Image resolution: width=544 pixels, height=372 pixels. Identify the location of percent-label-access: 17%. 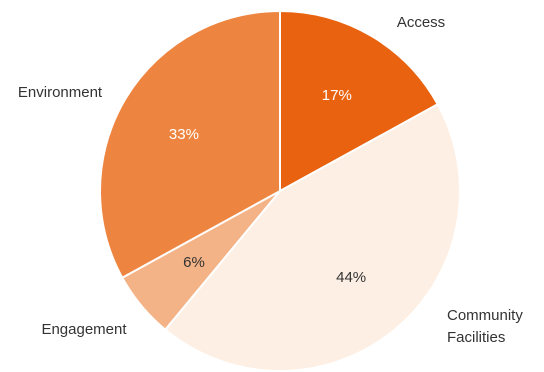
(337, 95).